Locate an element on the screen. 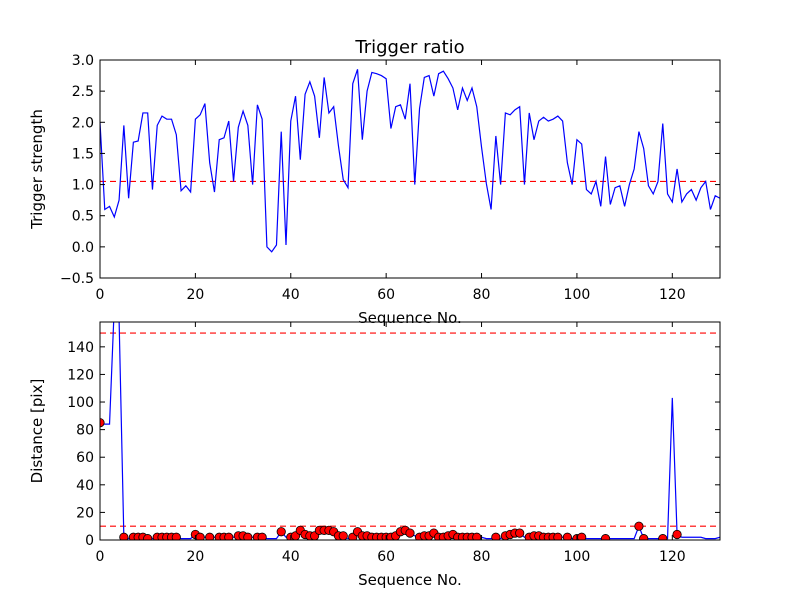 This screenshot has width=800, height=600. y-tick-label: −0.5 is located at coordinates (77, 279).